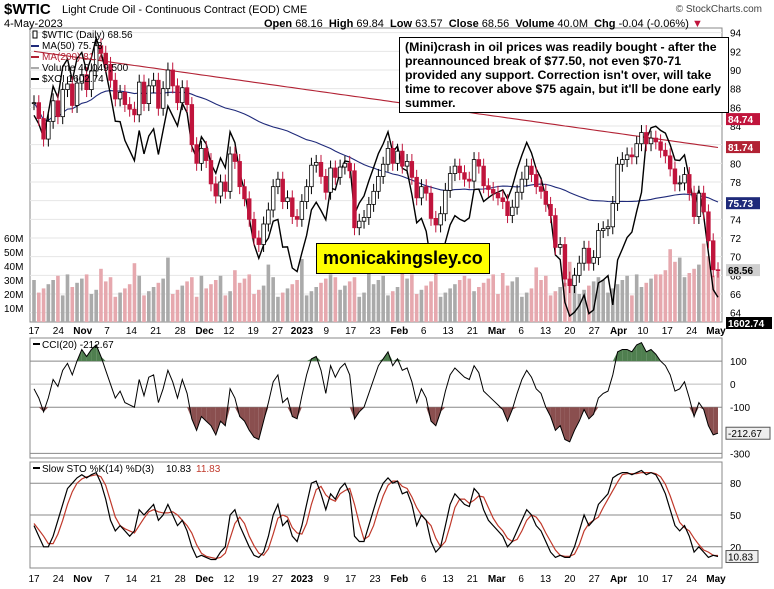 The width and height of the screenshot is (774, 589). Describe the element at coordinates (424, 579) in the screenshot. I see `x-tick-label-bottom: 6` at that location.